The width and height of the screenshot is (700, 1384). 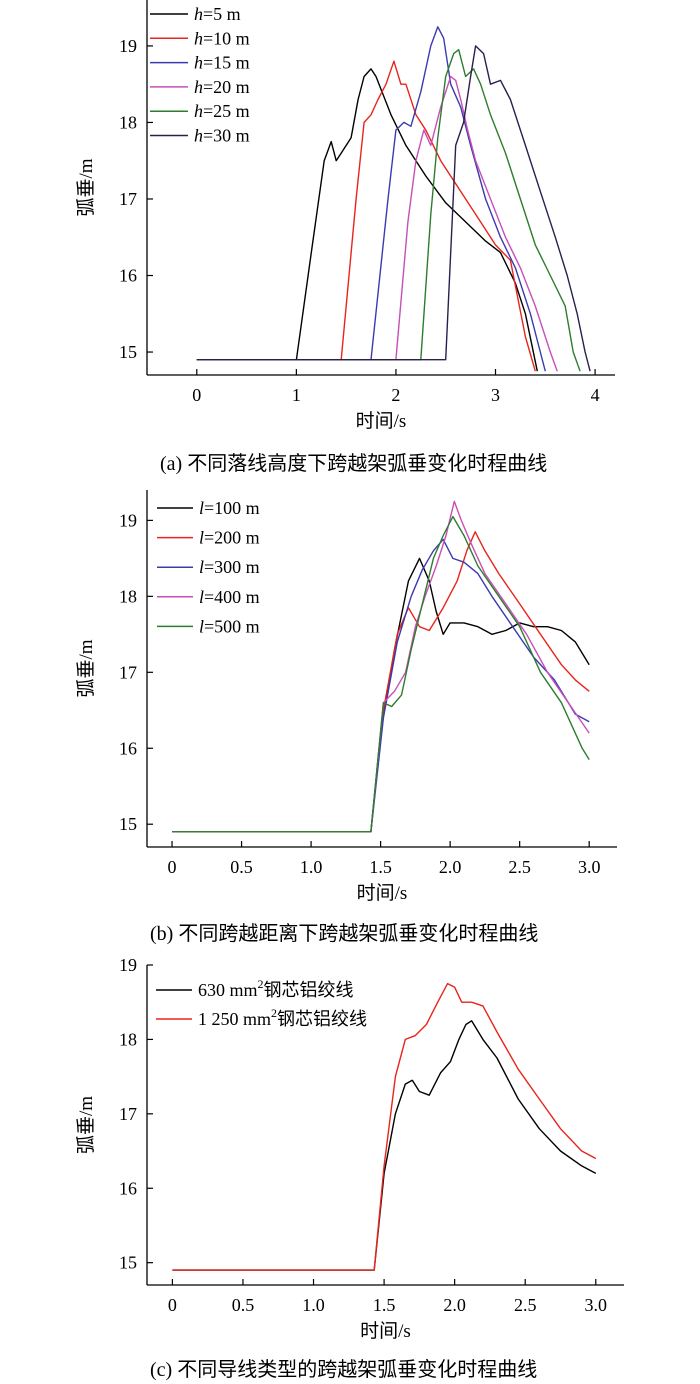 What do you see at coordinates (395, 395) in the screenshot?
I see `x-tick-label: 2` at bounding box center [395, 395].